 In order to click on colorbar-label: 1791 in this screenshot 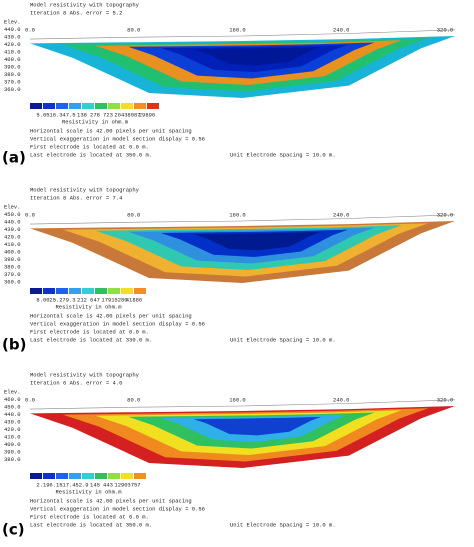, I will do `click(108, 299)`.